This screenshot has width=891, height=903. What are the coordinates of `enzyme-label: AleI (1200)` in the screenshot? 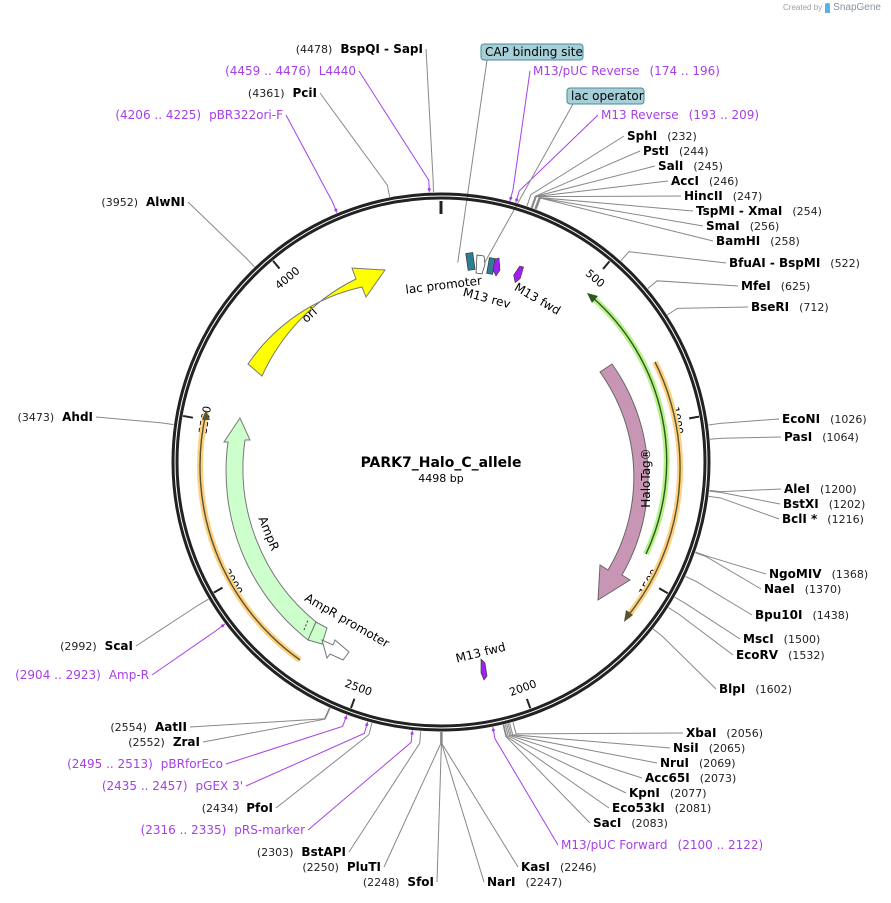 It's located at (820, 489).